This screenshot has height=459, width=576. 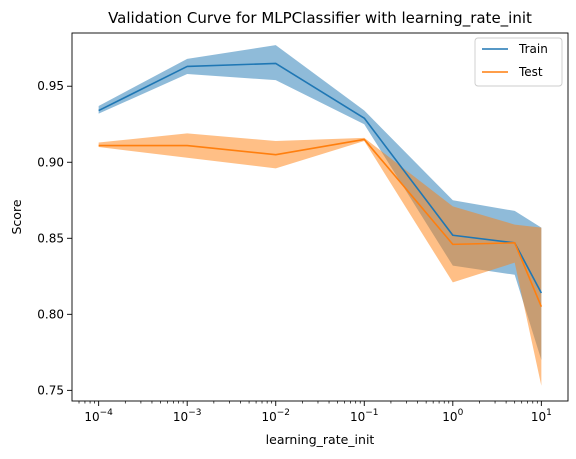 I want to click on legend-label-train: Train, so click(x=533, y=49).